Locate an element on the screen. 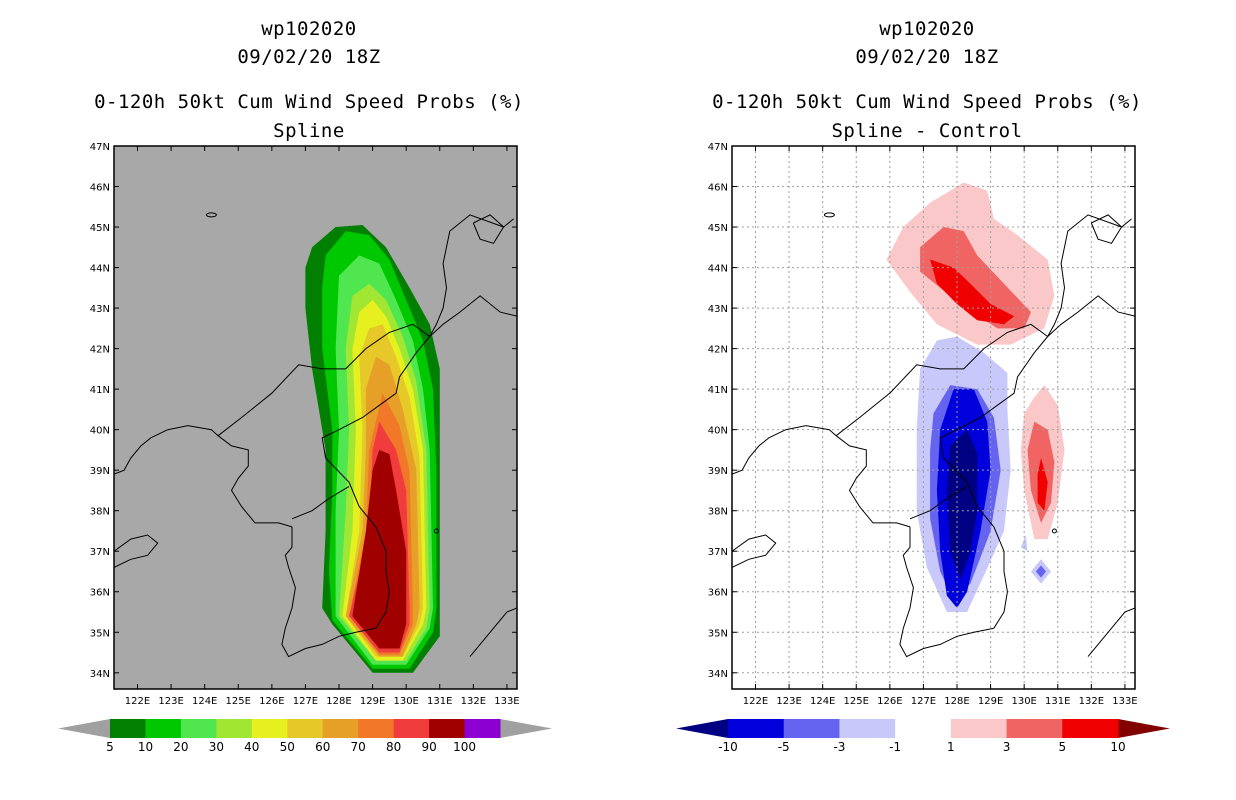 The width and height of the screenshot is (1236, 800). tick-label-lon: 132E is located at coordinates (1091, 701).